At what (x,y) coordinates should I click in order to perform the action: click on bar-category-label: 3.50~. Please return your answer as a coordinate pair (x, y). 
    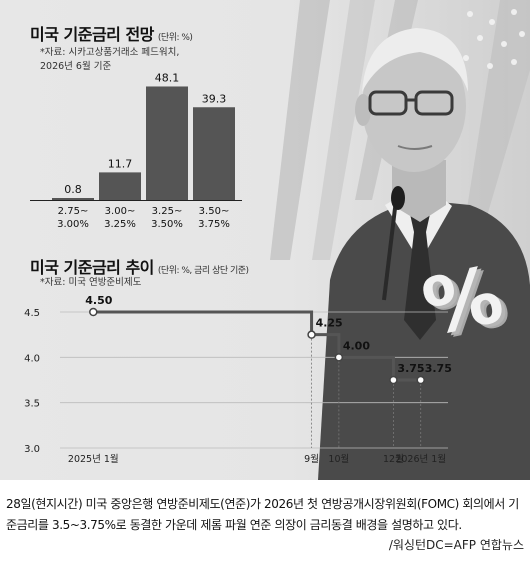
    Looking at the image, I should click on (214, 211).